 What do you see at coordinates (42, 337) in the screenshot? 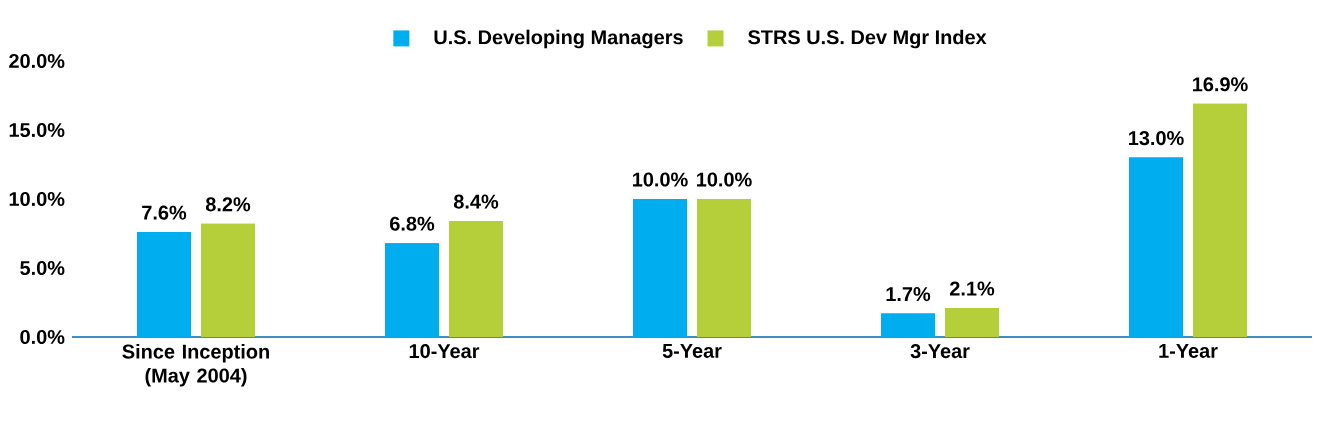
I see `y-tick-label: 0.0%` at bounding box center [42, 337].